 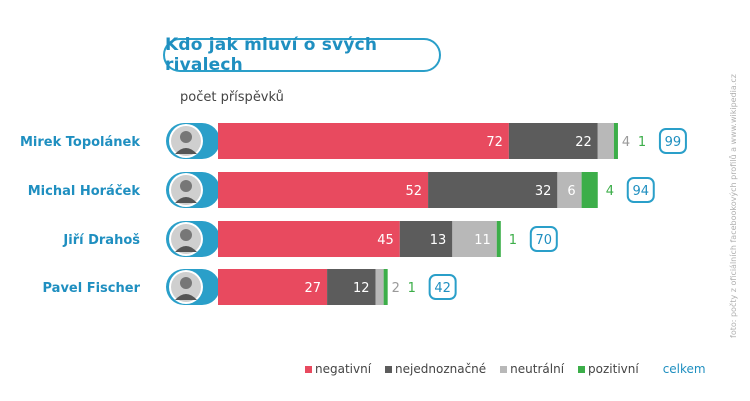 What do you see at coordinates (389, 369) in the screenshot?
I see `legend-swatch-nejednoznacne` at bounding box center [389, 369].